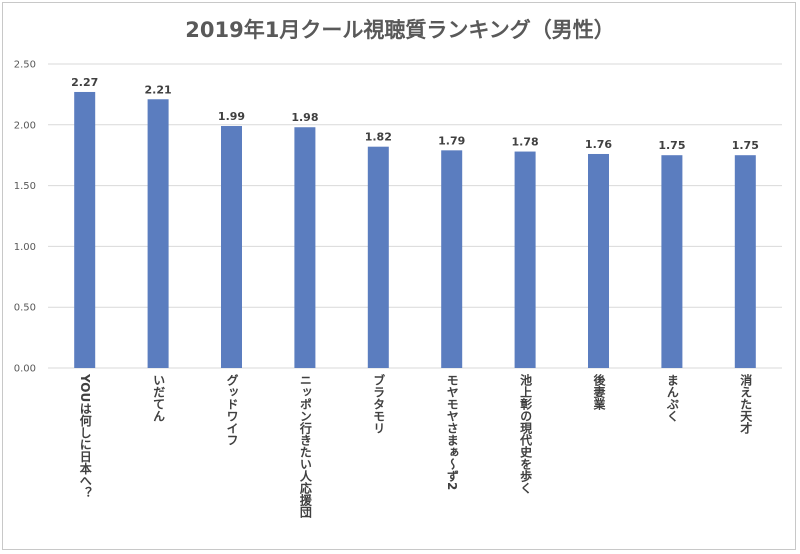 The image size is (800, 554). I want to click on x-tick-label: ブラタモリ, so click(379, 403).